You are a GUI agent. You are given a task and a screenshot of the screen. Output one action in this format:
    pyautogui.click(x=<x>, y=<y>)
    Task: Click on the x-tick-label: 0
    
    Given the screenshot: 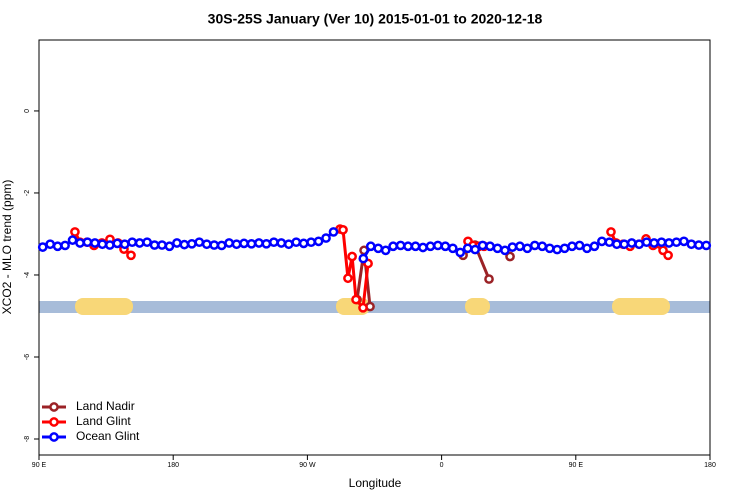 What is the action you would take?
    pyautogui.click(x=442, y=465)
    